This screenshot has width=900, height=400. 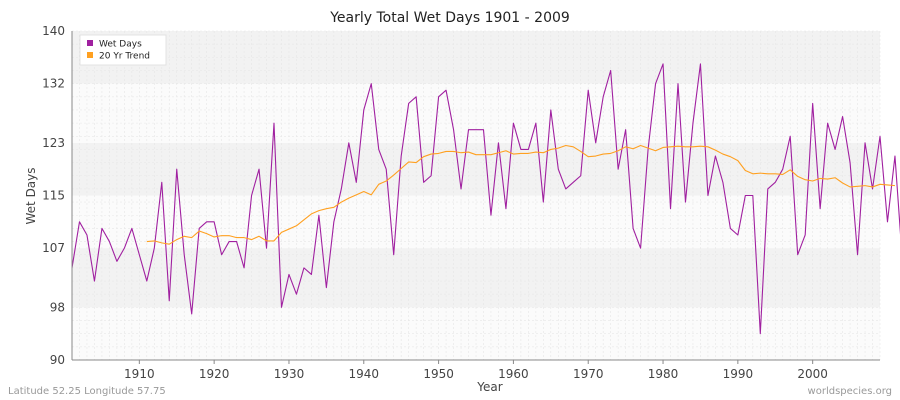 I want to click on legend-swatch-wet-days, so click(x=90, y=43).